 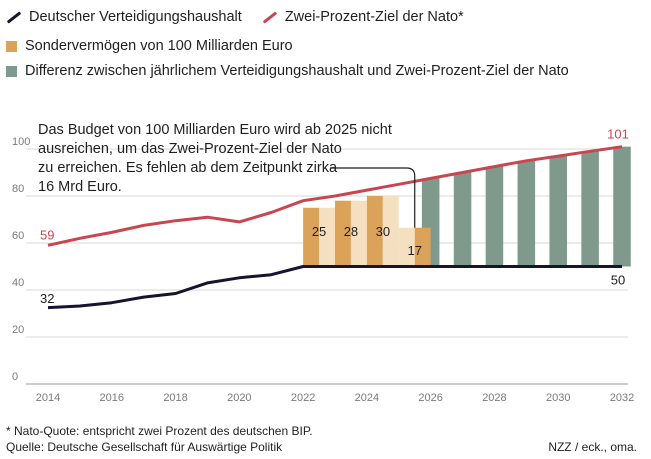 I want to click on budget-start-label: 32, so click(x=47, y=298).